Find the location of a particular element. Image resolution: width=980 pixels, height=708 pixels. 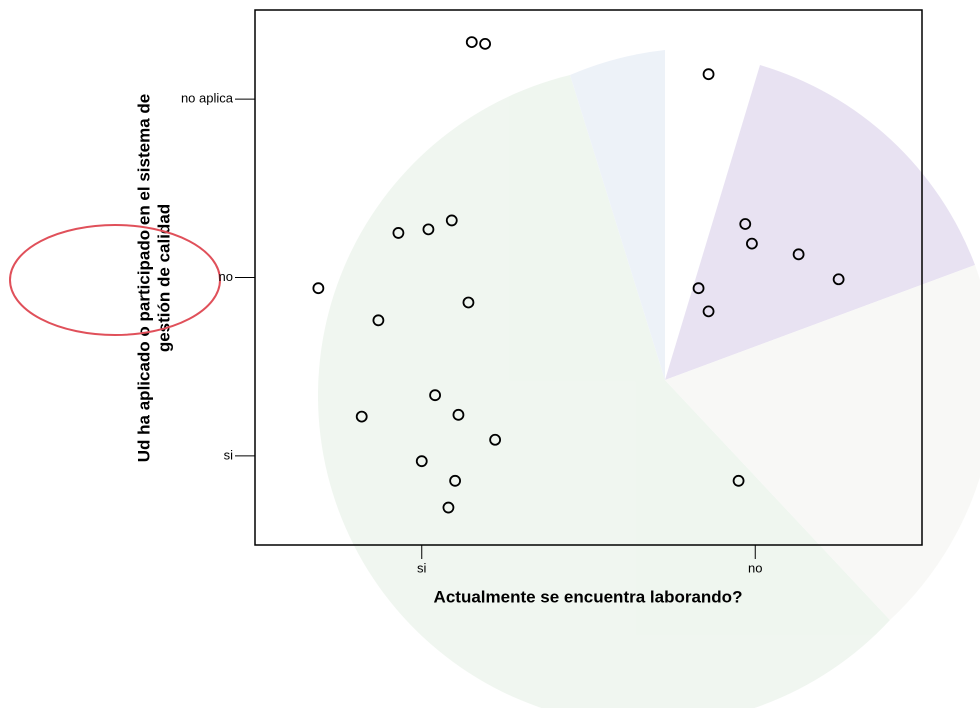

y-axis-title-line: gestión de calidad is located at coordinates (163, 278).